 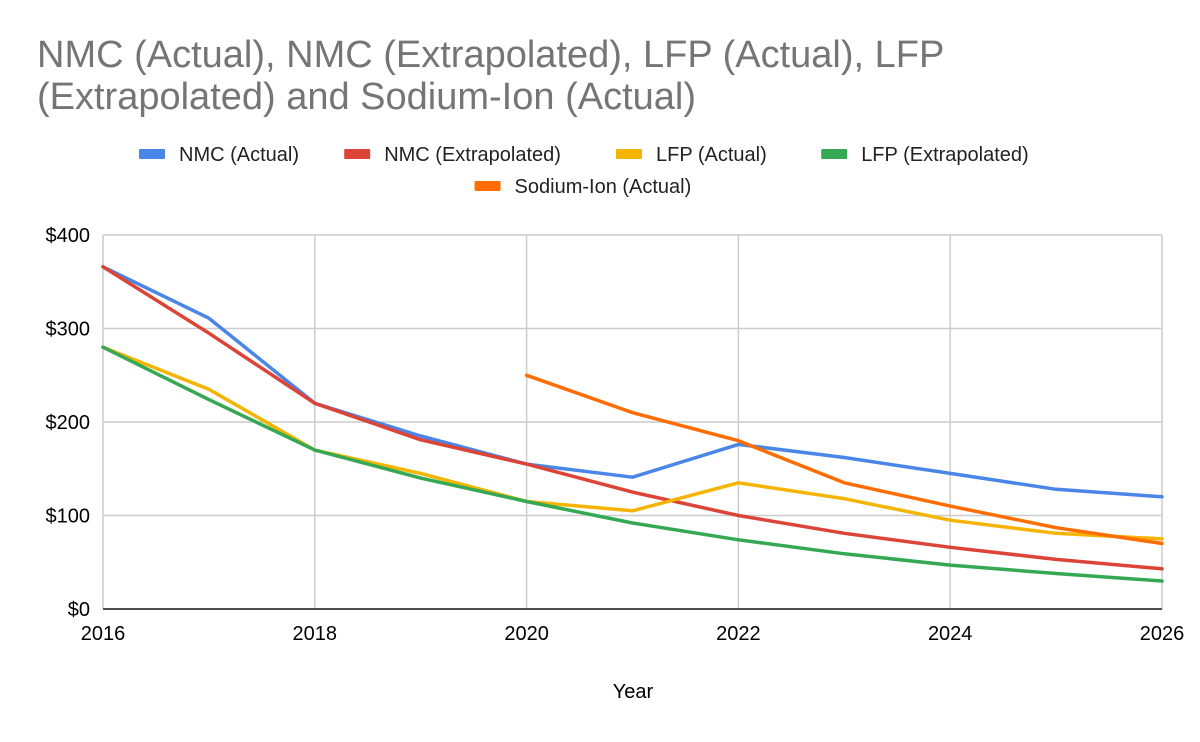 I want to click on y-tick-label: $400, so click(x=68, y=236).